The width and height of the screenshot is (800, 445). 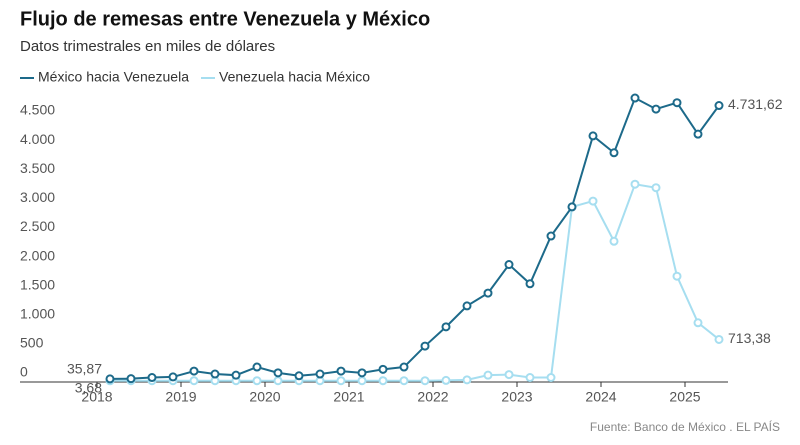 What do you see at coordinates (684, 397) in the screenshot?
I see `x-tick-label: 2025` at bounding box center [684, 397].